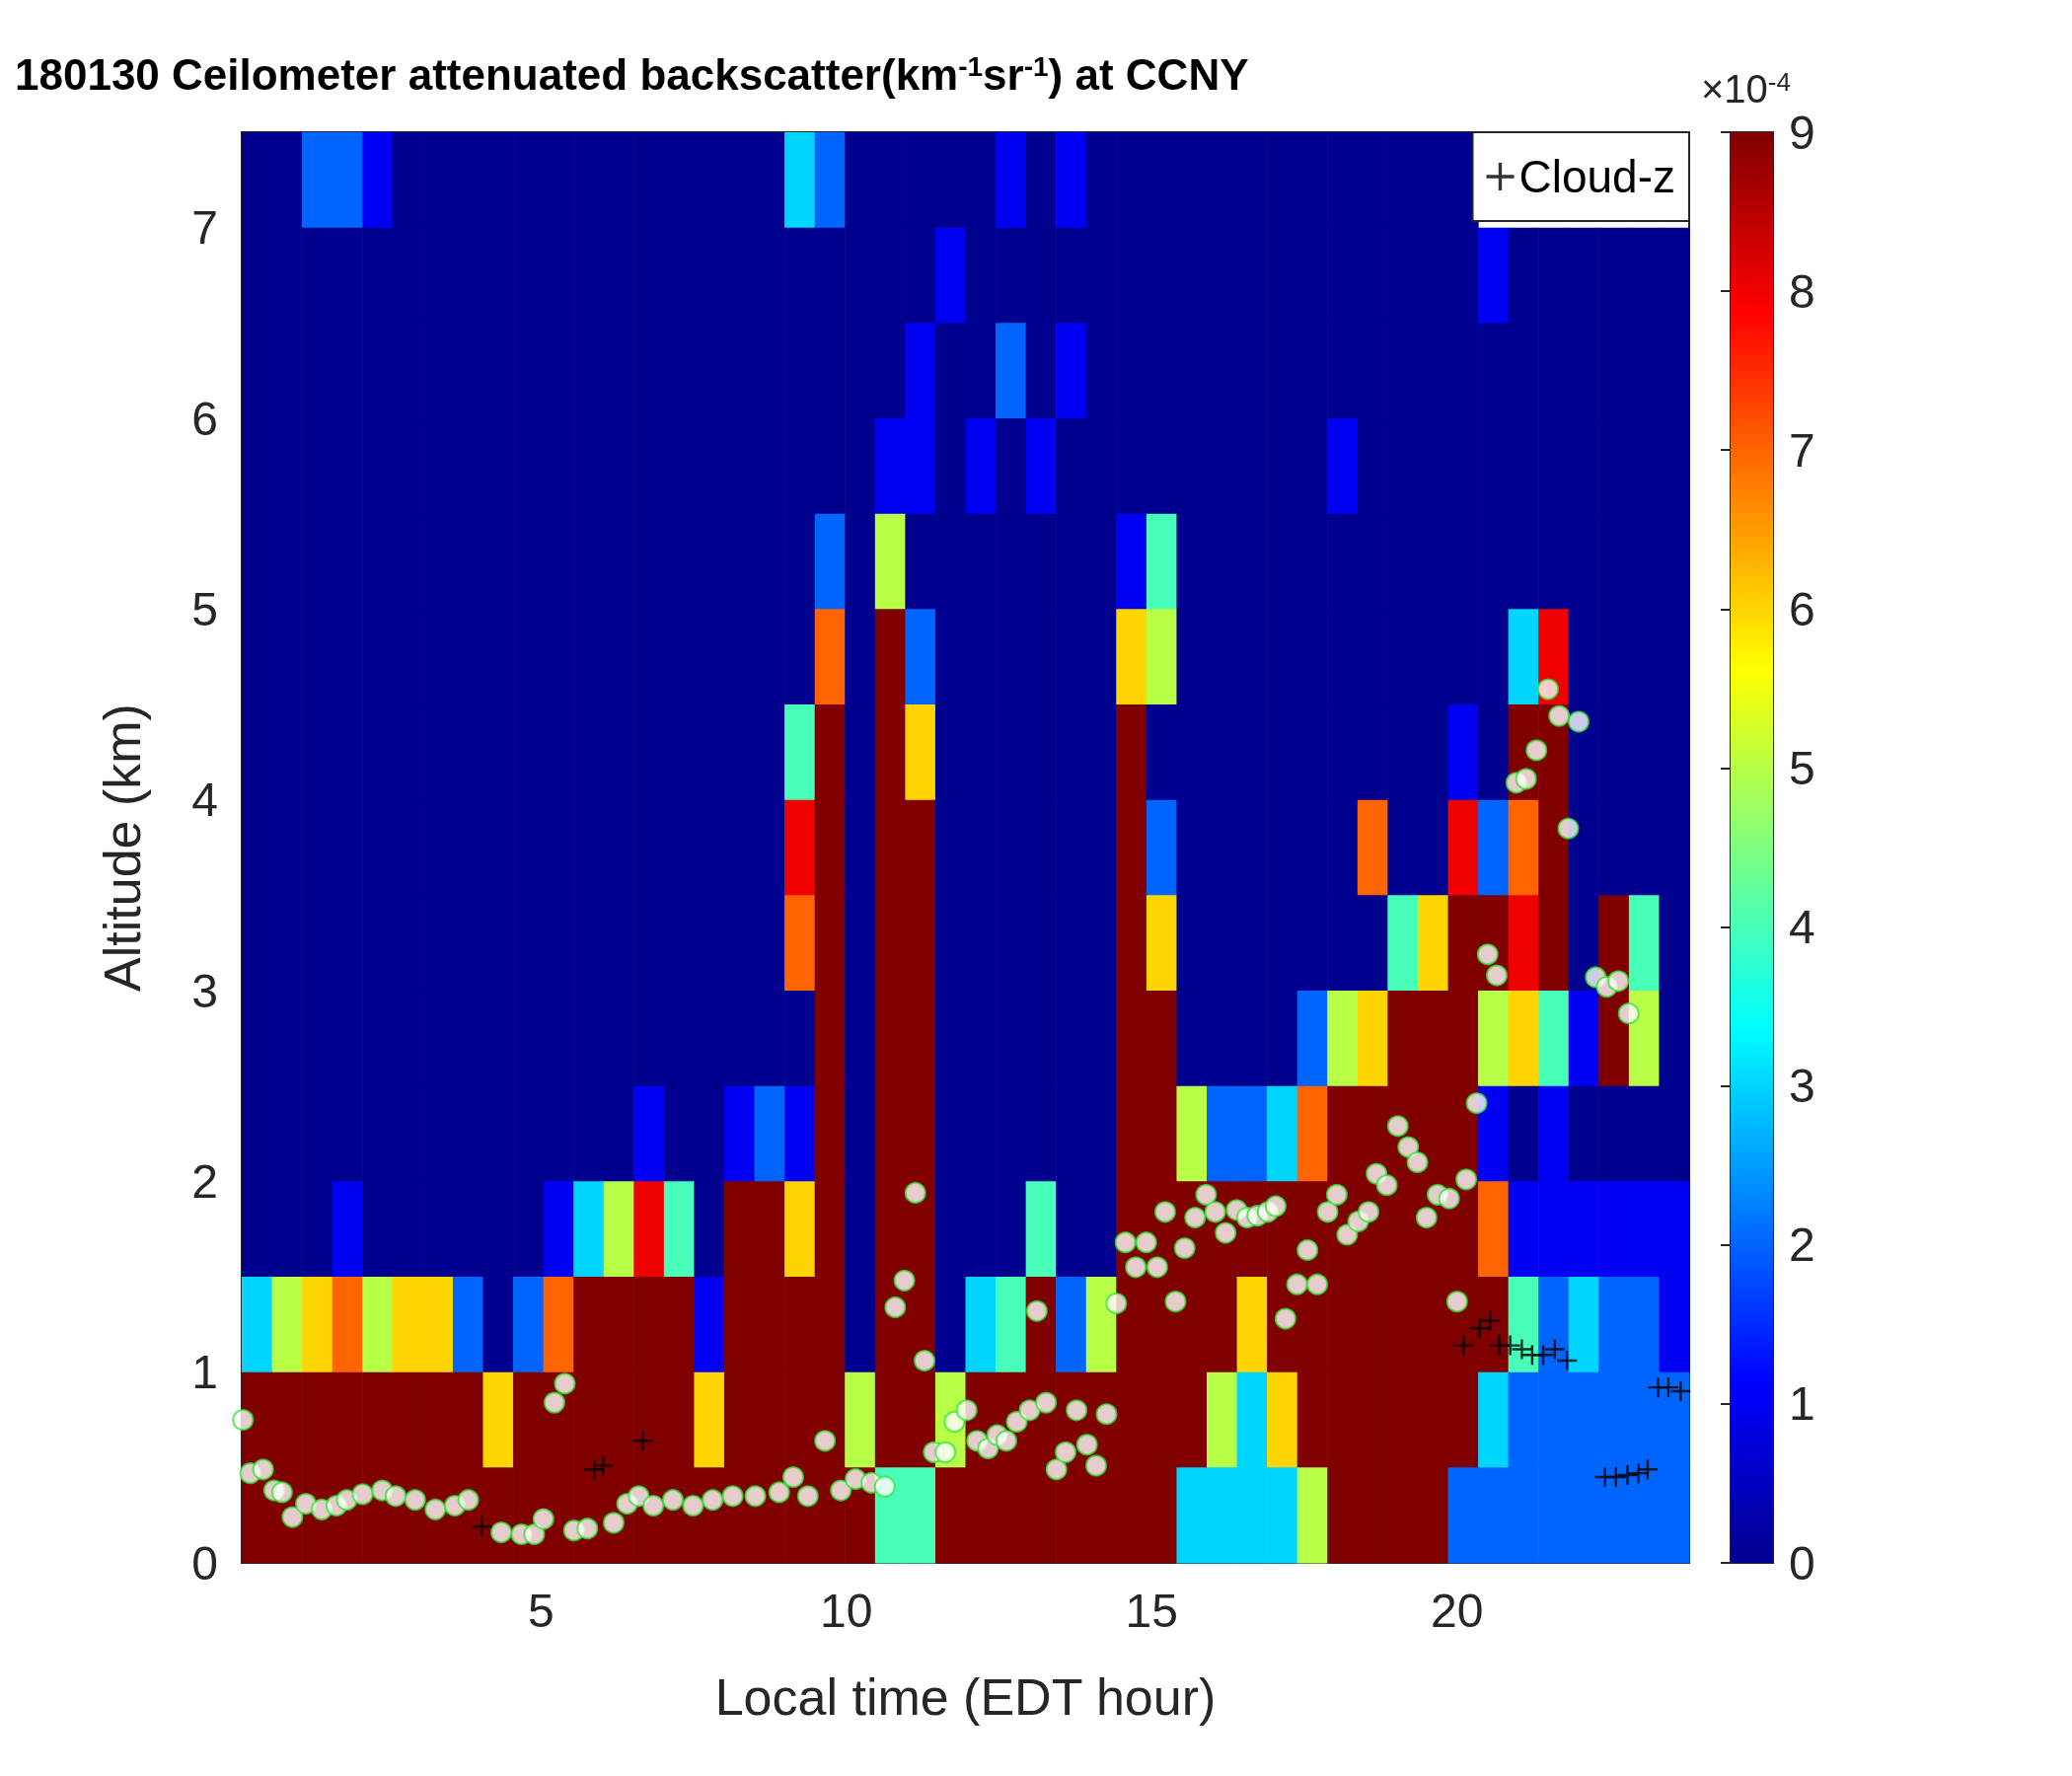 The height and width of the screenshot is (1776, 2072). I want to click on color-bar-label: 4, so click(1802, 928).